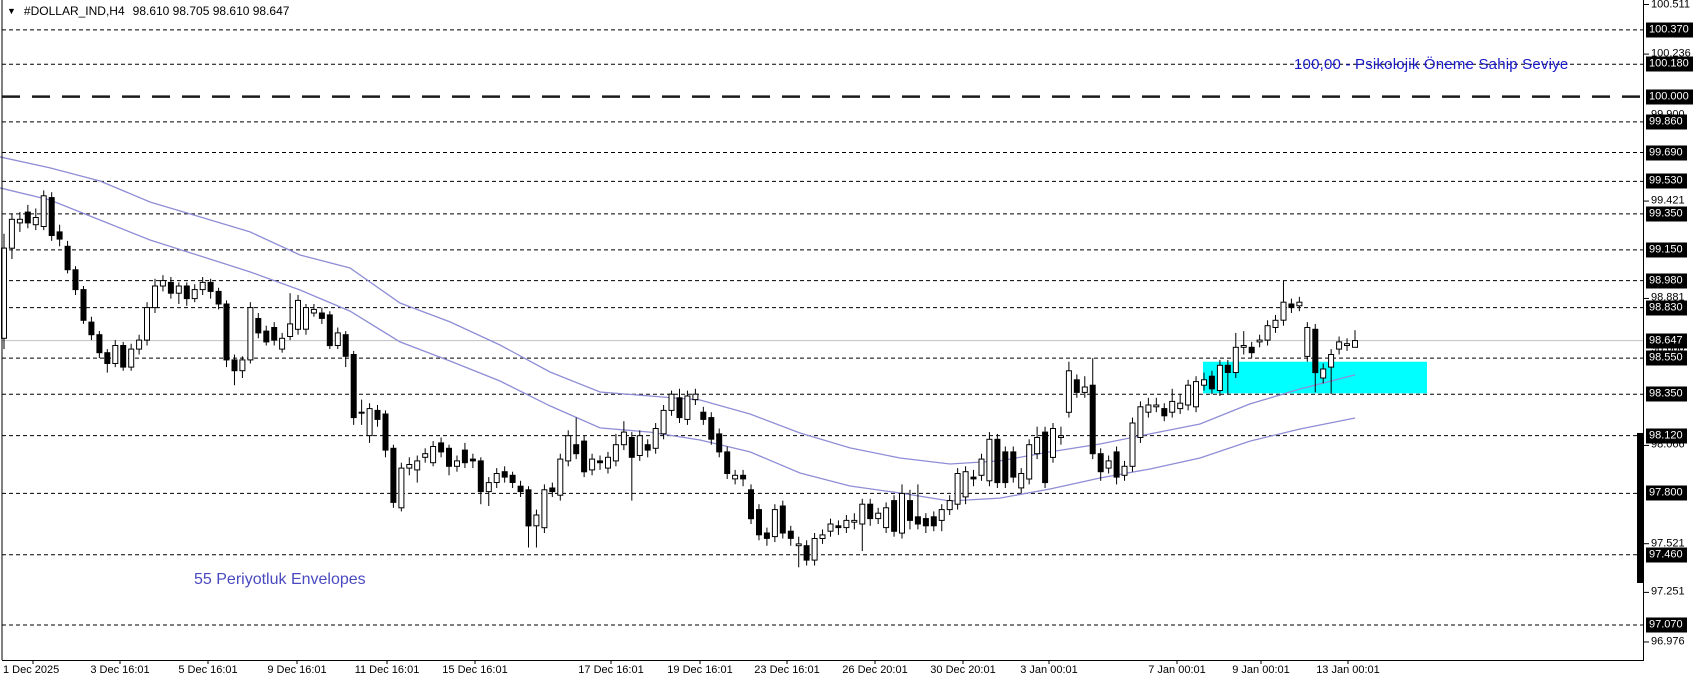 The height and width of the screenshot is (684, 1699). Describe the element at coordinates (211, 11) in the screenshot. I see `ohlc-readout: 98.610 98.705 98.610 98.647` at that location.